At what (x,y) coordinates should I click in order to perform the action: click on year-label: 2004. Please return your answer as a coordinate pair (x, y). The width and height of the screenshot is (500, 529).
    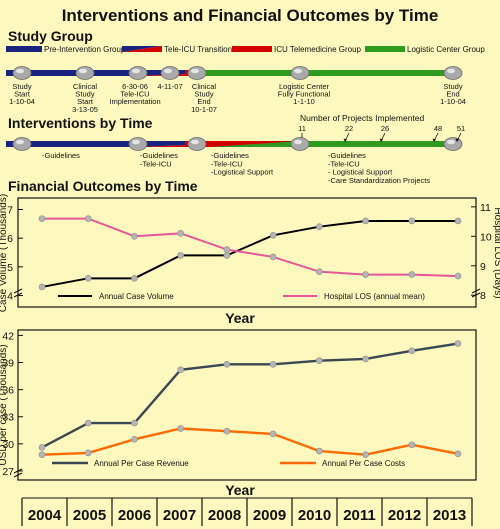
    Looking at the image, I should click on (45, 515).